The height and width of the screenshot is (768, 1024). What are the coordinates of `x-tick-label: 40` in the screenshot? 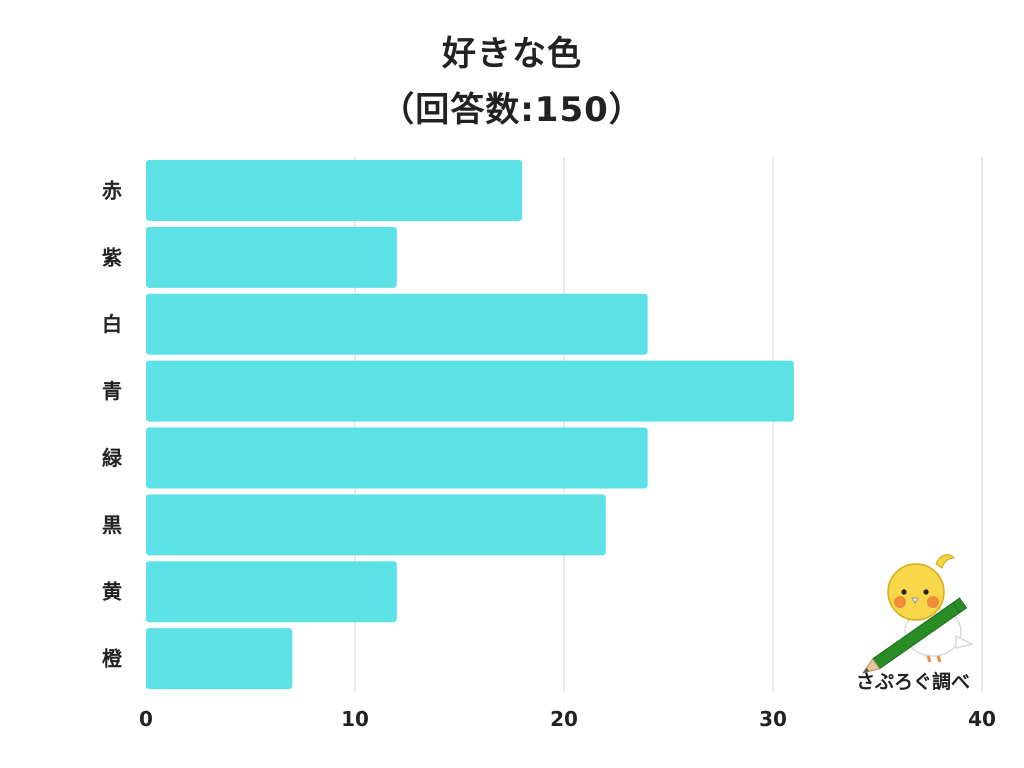 It's located at (982, 719).